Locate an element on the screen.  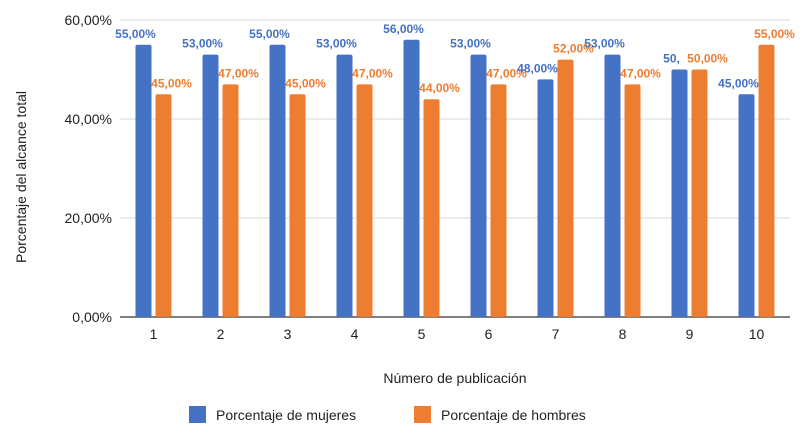
y-tick-label: 60,00% is located at coordinates (88, 20).